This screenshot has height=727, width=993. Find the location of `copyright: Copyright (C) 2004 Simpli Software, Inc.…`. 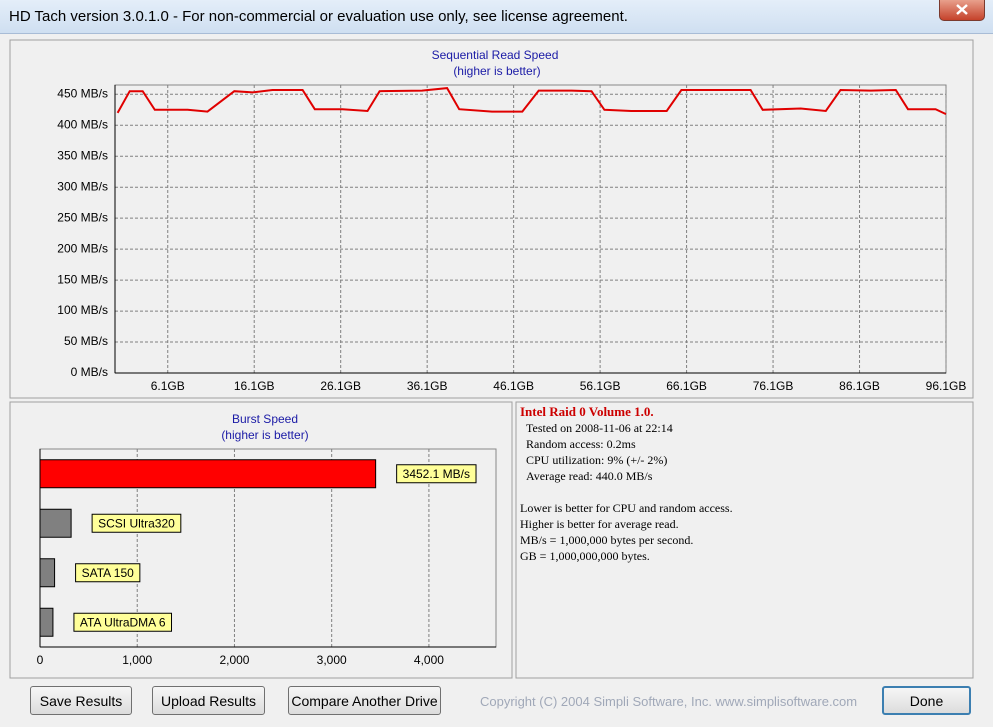

copyright: Copyright (C) 2004 Simpli Software, Inc.… is located at coordinates (669, 701).